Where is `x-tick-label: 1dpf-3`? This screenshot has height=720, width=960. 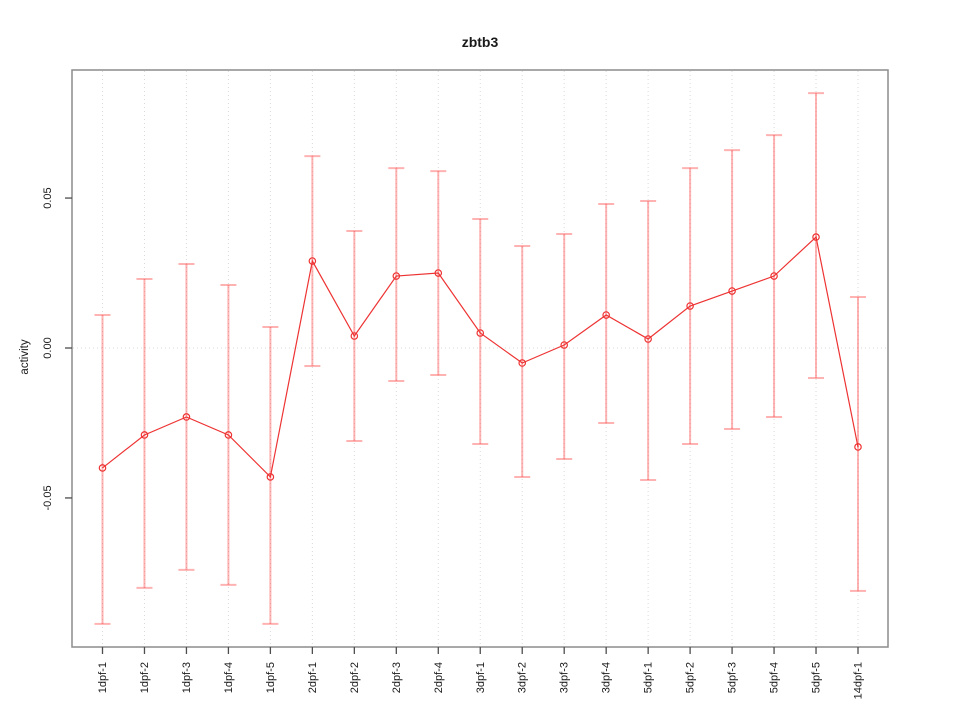 x-tick-label: 1dpf-3 is located at coordinates (187, 677).